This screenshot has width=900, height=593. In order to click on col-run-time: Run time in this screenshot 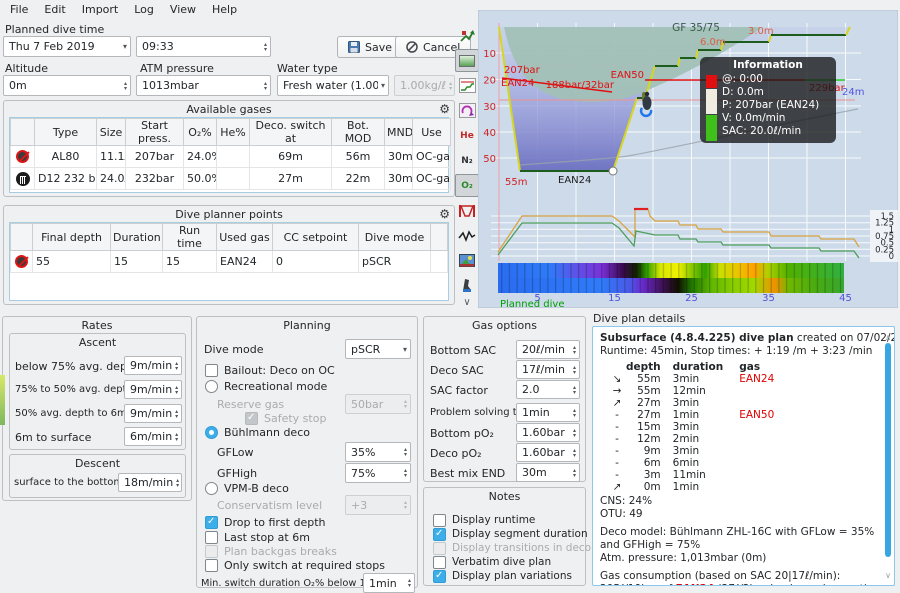, I will do `click(189, 237)`.